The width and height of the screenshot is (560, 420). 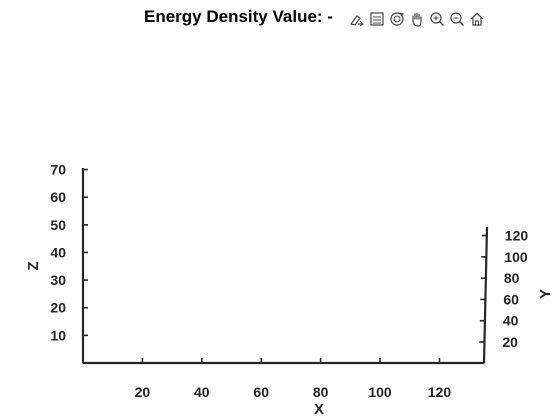 What do you see at coordinates (69, 252) in the screenshot?
I see `z-axis-ticks: 10 20 30 40 50 60 70` at bounding box center [69, 252].